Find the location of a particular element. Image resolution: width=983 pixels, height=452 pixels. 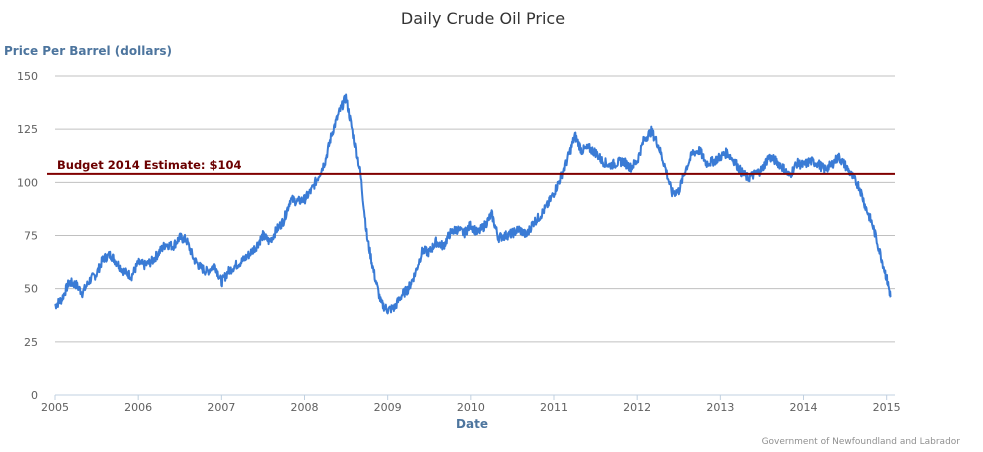

y-tick-label: 100 is located at coordinates (27, 182).